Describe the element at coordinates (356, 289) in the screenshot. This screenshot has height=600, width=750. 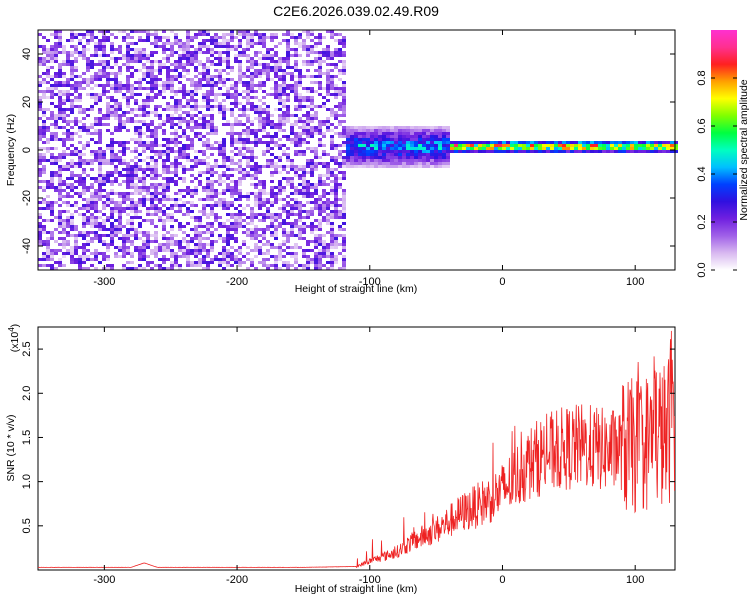
I see `spectrogram-xlabel: Height of straight line (km)` at that location.